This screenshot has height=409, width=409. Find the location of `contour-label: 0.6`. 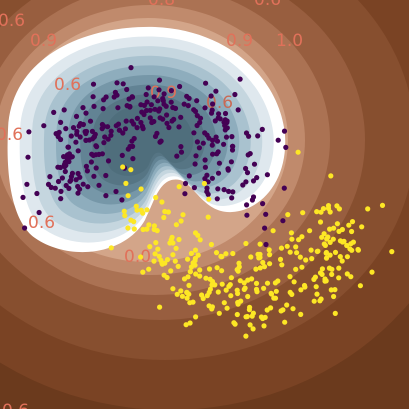

contour-label: 0.6 is located at coordinates (41, 223).